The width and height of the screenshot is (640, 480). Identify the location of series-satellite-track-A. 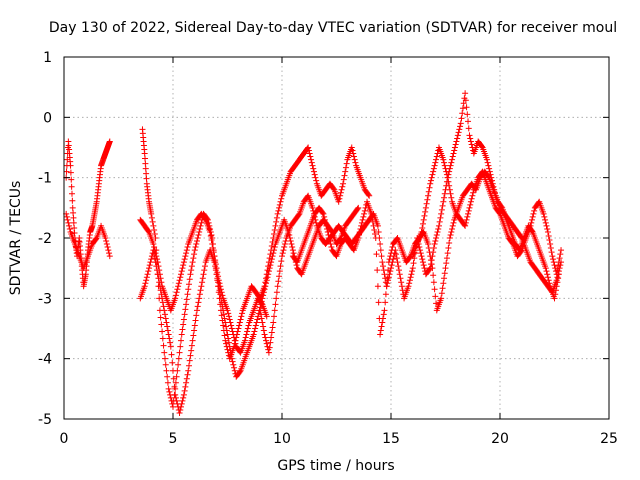
(88, 214).